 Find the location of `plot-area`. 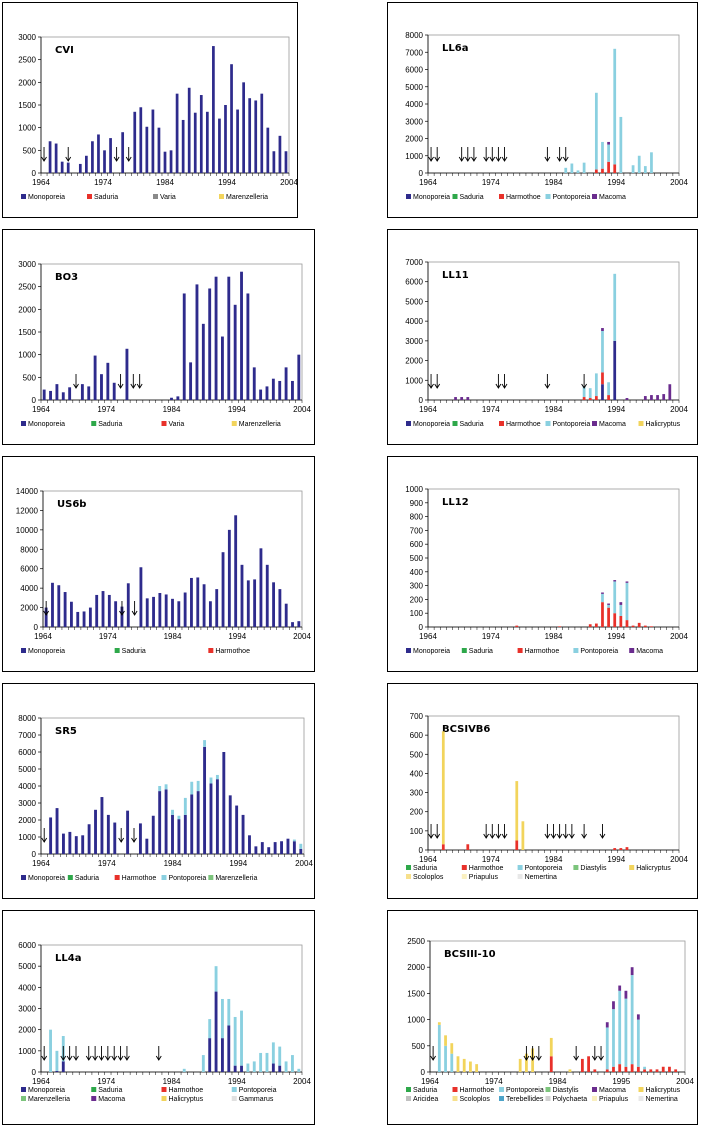

plot-area is located at coordinates (553, 558).